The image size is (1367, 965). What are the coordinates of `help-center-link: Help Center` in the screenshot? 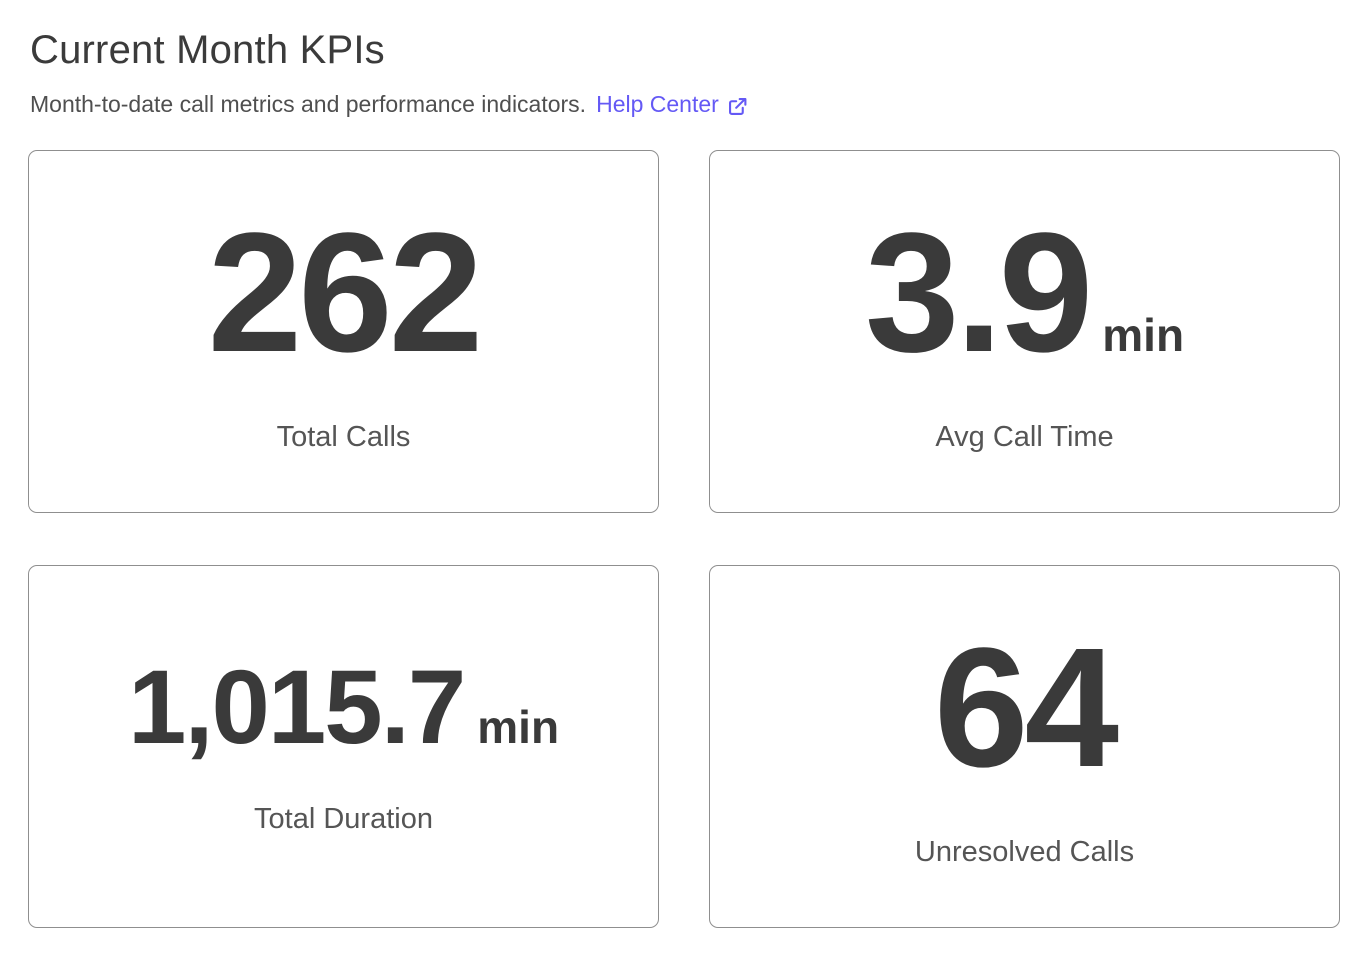 It's located at (672, 105).